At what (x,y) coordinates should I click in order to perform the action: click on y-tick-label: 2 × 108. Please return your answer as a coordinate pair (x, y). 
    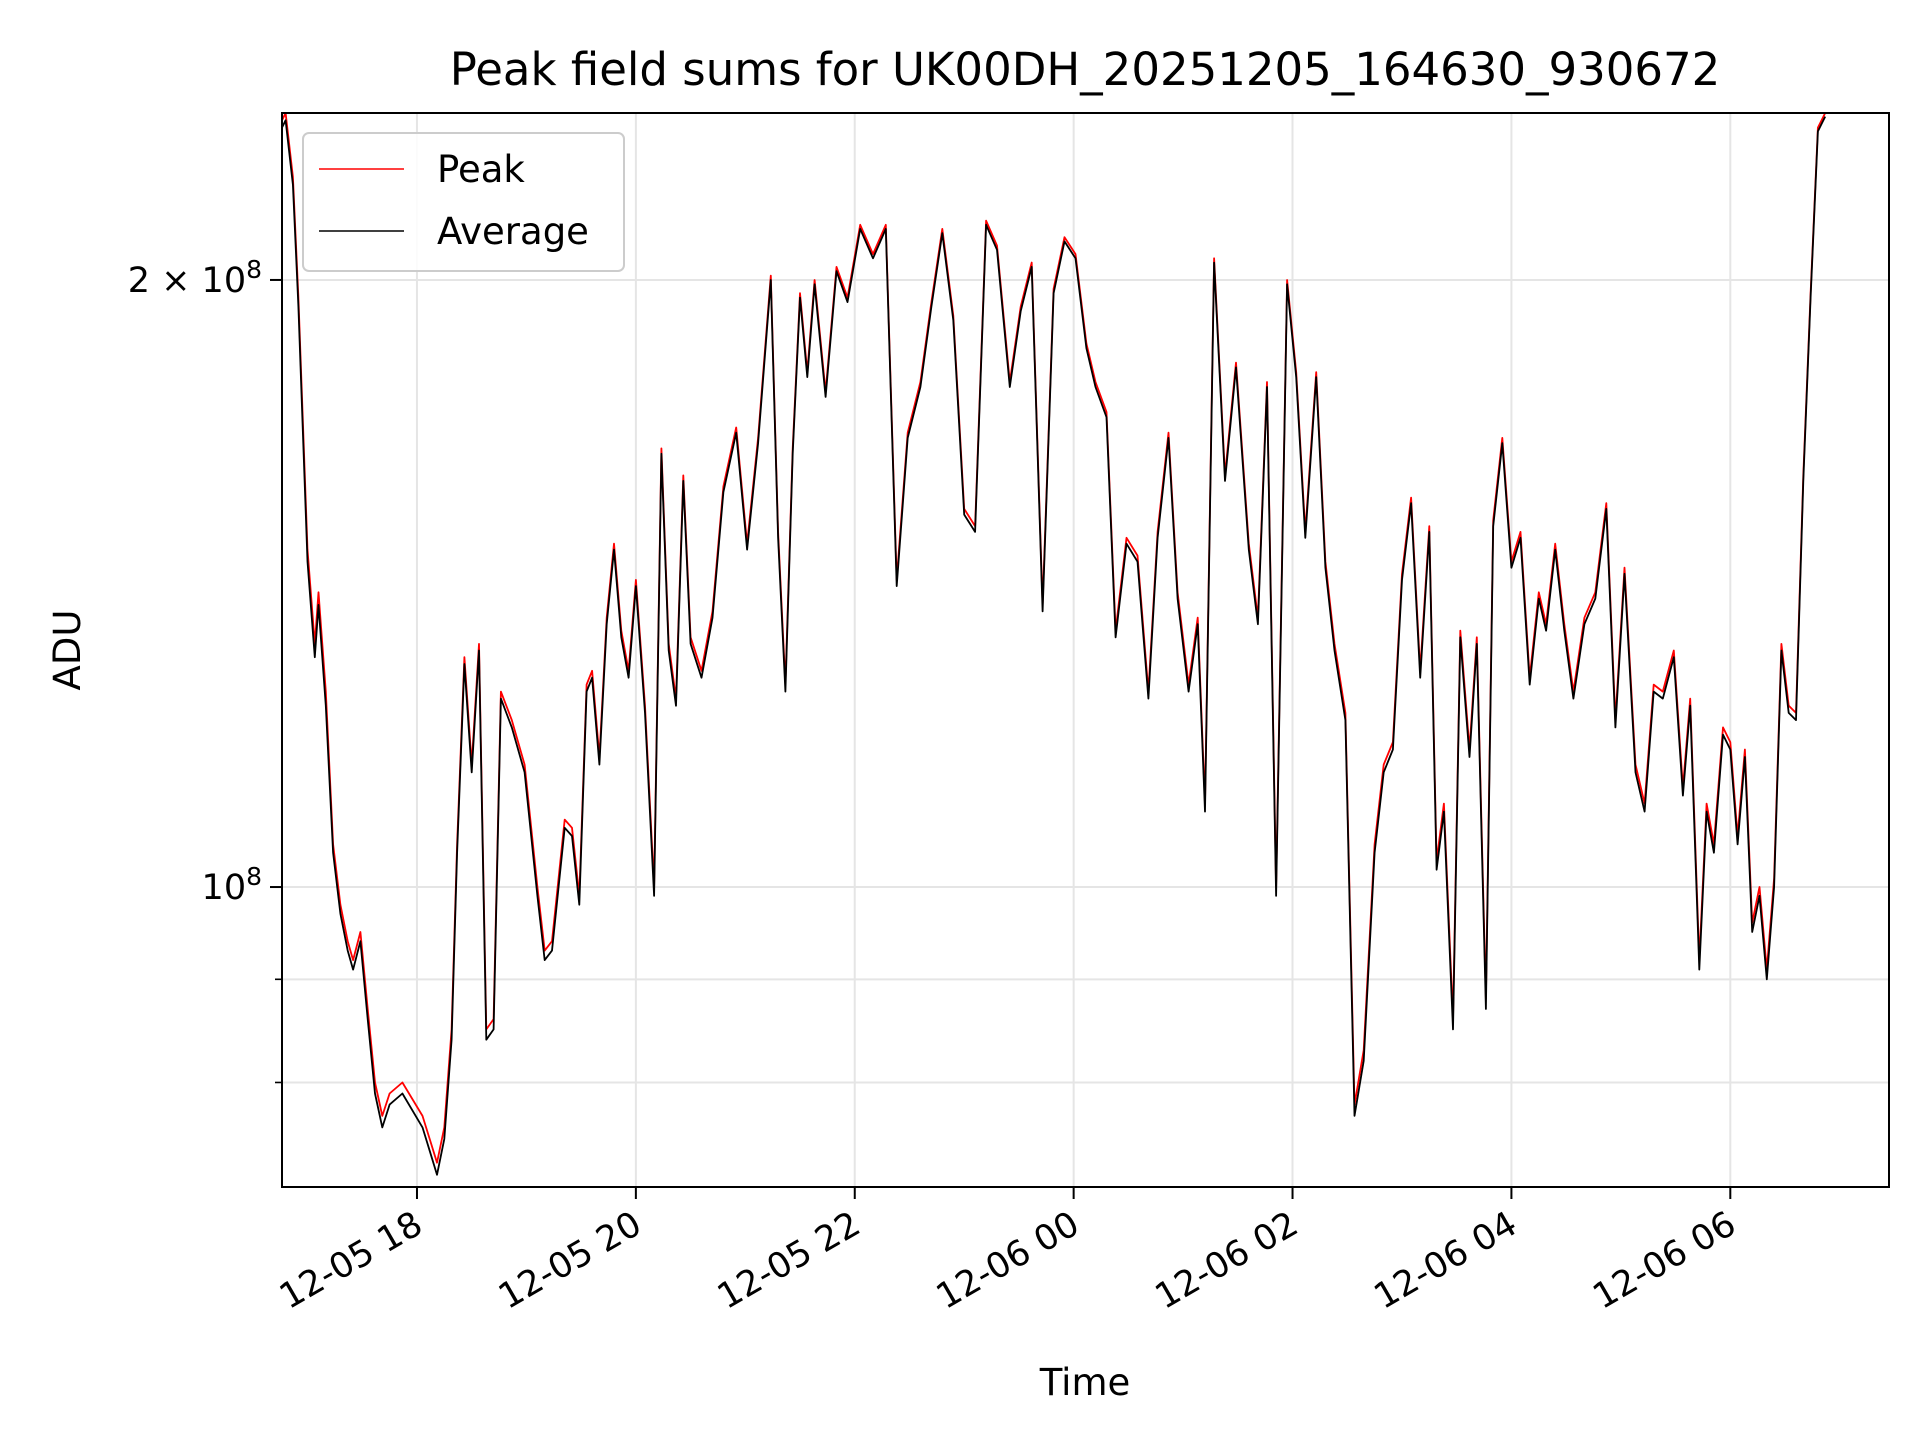
    Looking at the image, I should click on (195, 278).